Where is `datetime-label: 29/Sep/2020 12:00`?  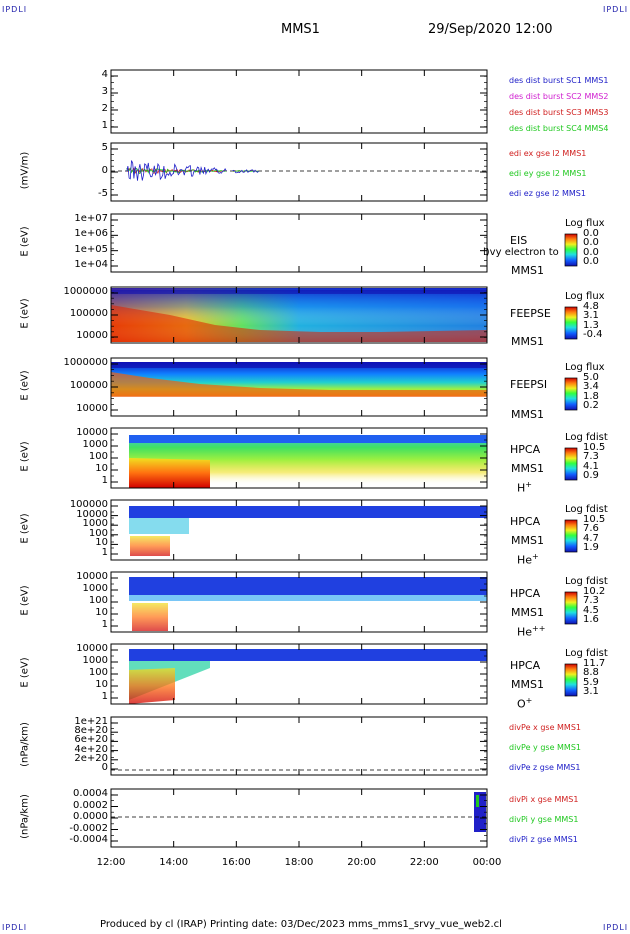 datetime-label: 29/Sep/2020 12:00 is located at coordinates (490, 29).